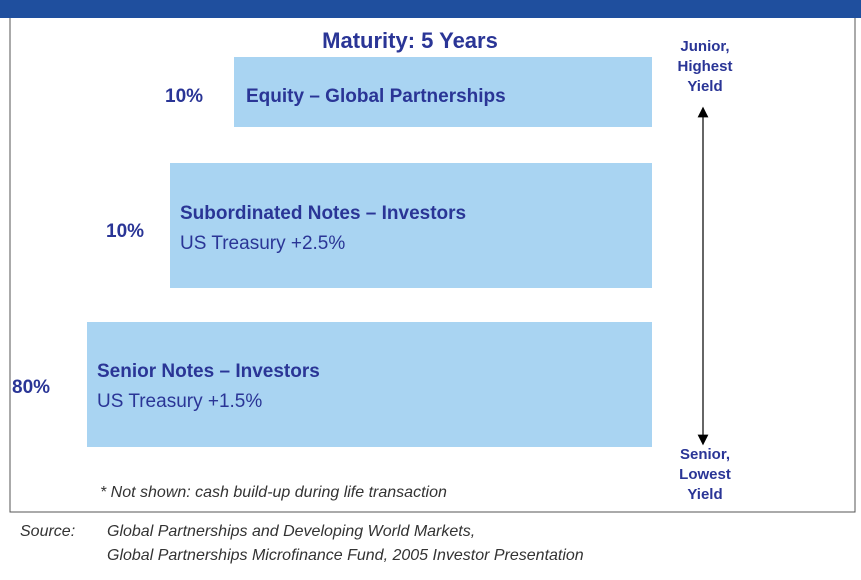 The image size is (861, 580). Describe the element at coordinates (704, 66) in the screenshot. I see `axis-top-label: Highest` at that location.